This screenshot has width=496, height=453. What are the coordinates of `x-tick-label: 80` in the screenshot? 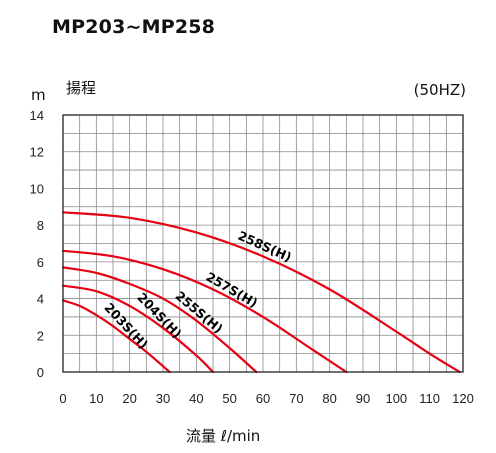 It's located at (329, 398).